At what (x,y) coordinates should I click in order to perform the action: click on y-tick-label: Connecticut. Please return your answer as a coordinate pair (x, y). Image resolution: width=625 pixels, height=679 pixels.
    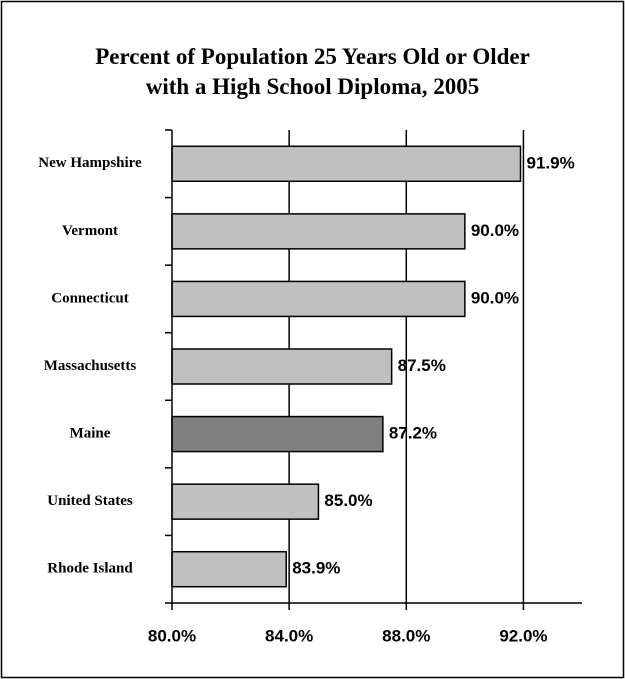
    Looking at the image, I should click on (90, 298).